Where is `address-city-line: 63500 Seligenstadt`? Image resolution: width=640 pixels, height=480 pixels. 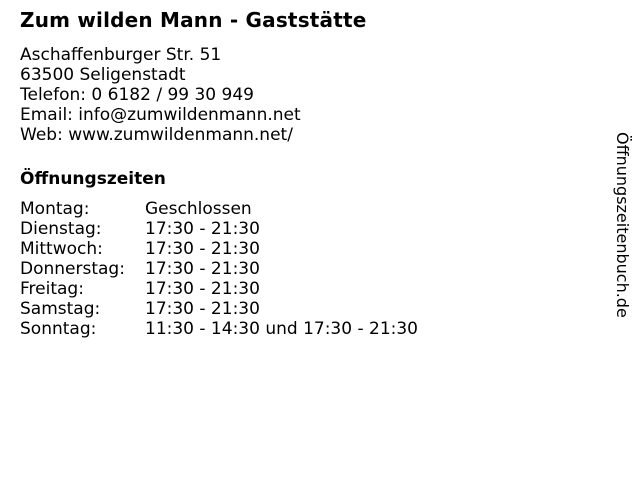 address-city-line: 63500 Seligenstadt is located at coordinates (103, 75).